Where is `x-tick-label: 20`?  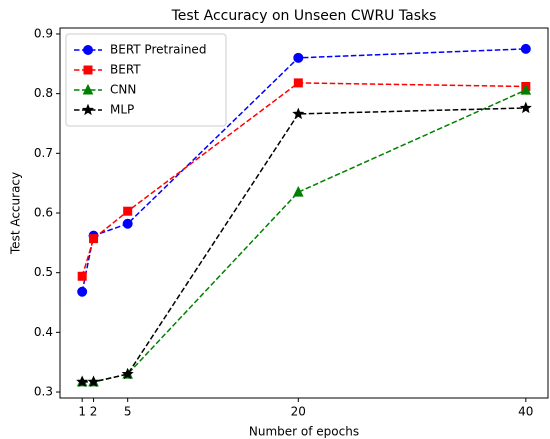
x-tick-label: 20 is located at coordinates (298, 412).